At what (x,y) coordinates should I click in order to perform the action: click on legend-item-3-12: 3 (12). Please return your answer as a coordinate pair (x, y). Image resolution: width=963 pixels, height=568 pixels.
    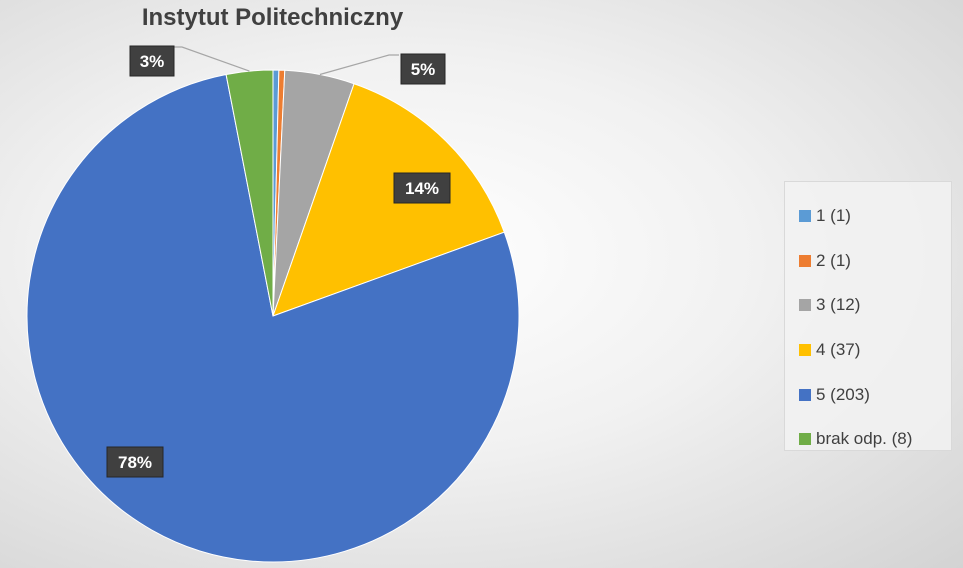
    Looking at the image, I should click on (868, 305).